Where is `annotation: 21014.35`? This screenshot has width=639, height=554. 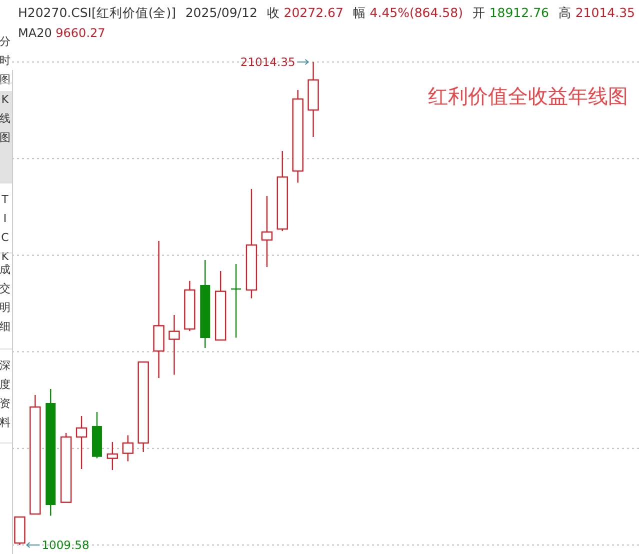 annotation: 21014.35 is located at coordinates (268, 62).